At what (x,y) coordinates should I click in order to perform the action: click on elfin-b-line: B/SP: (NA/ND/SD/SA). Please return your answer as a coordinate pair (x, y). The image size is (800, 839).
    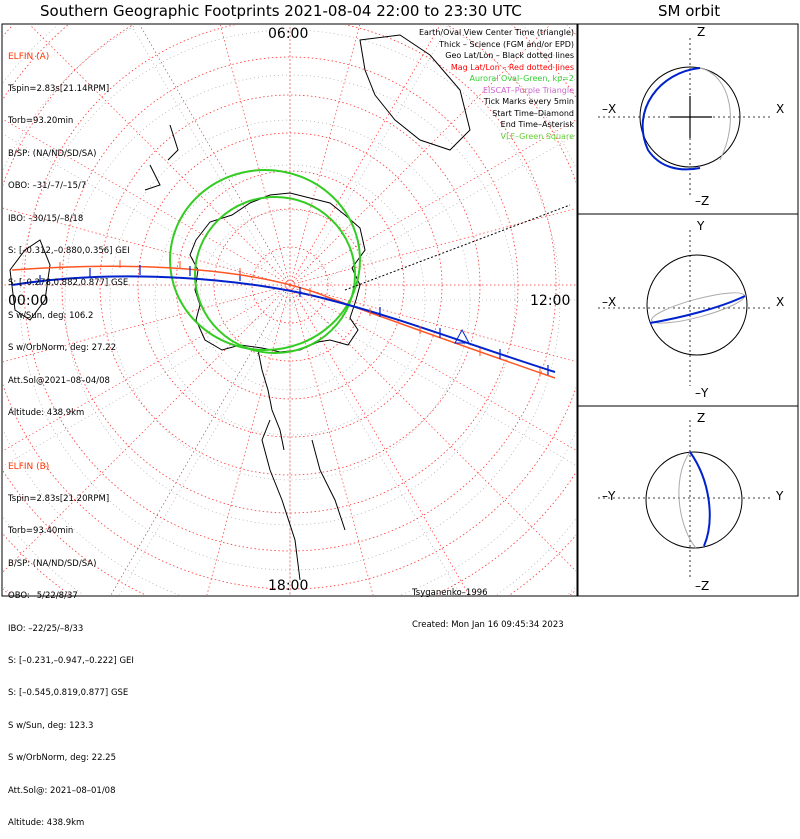
    Looking at the image, I should click on (52, 563).